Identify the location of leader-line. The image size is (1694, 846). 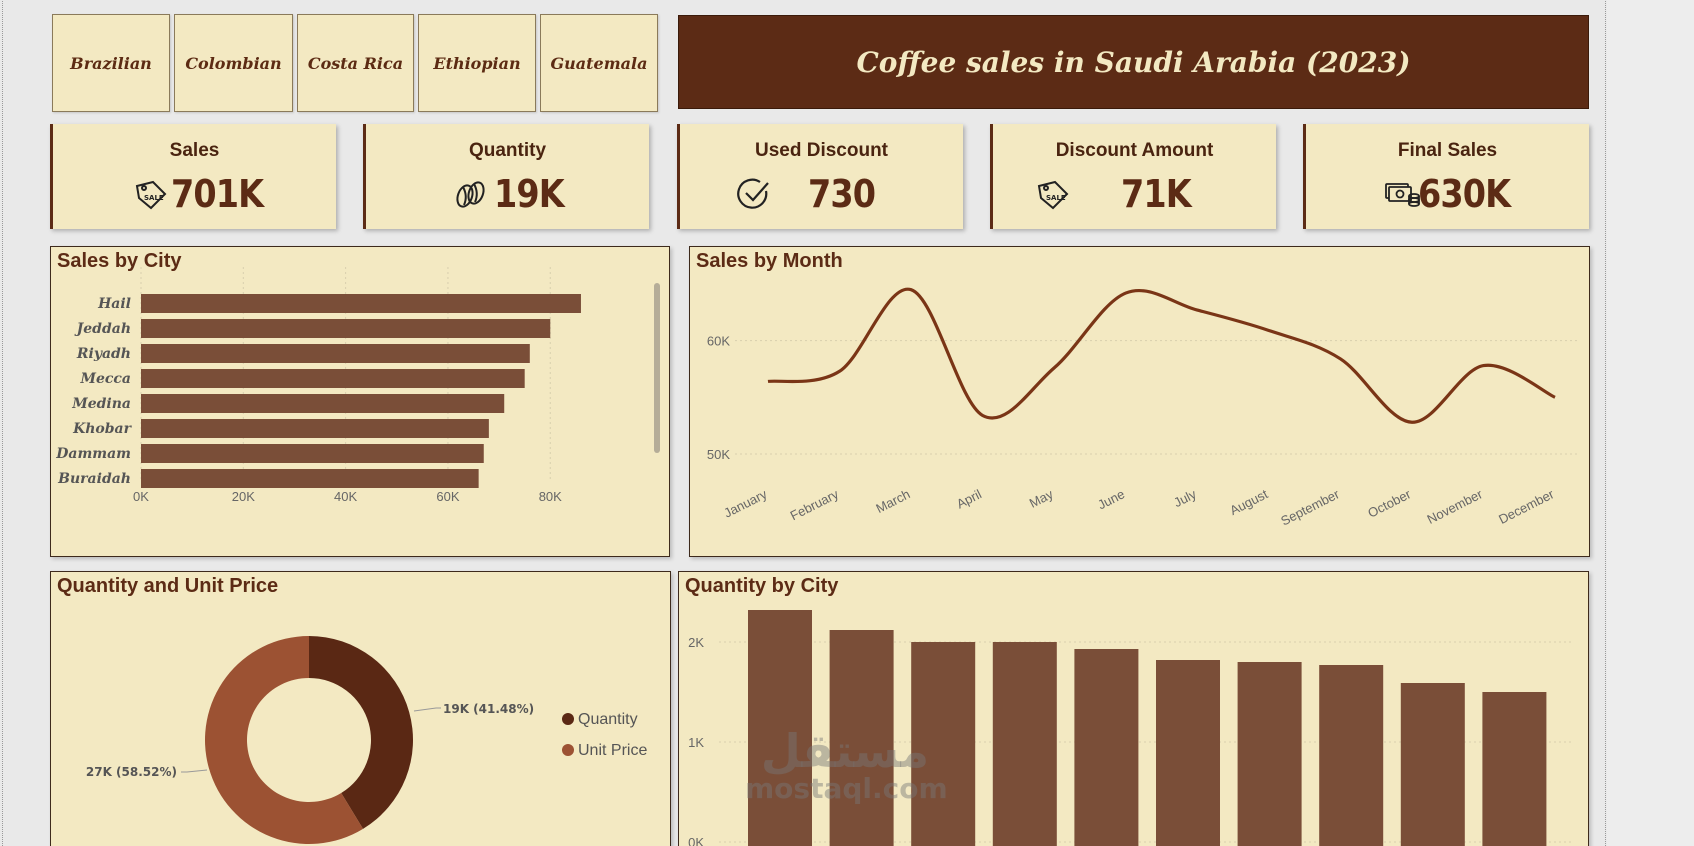
(427, 709).